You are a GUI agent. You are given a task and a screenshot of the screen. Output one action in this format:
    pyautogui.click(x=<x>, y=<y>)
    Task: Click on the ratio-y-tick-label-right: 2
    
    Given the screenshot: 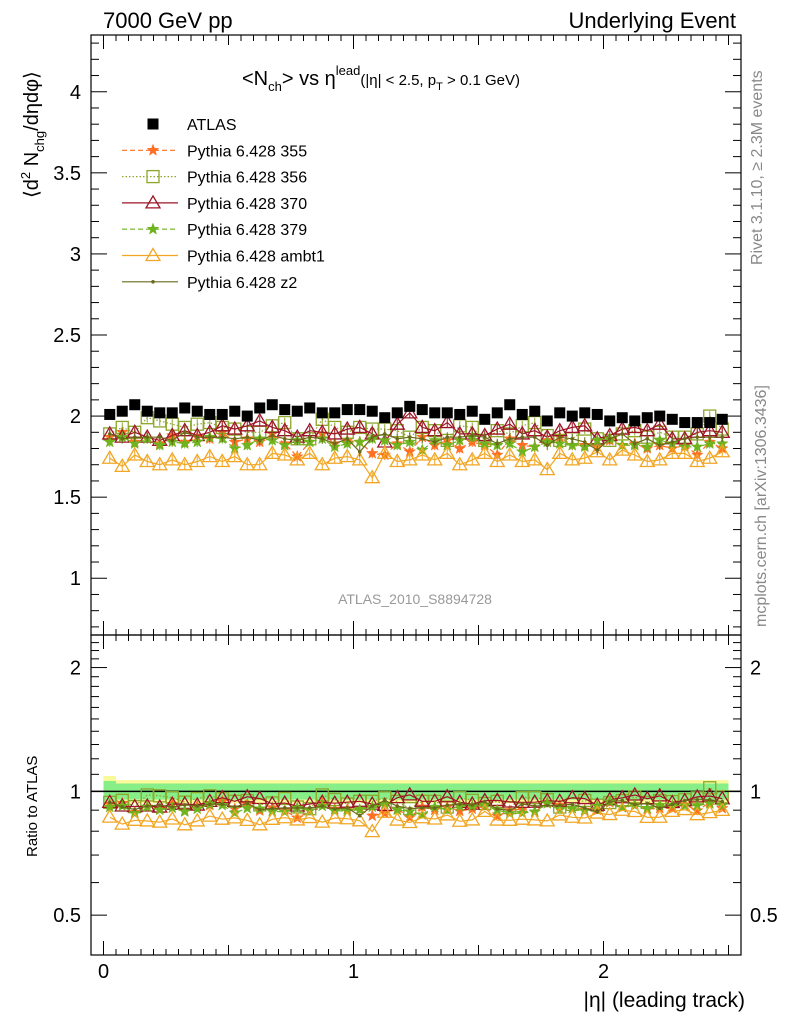 What is the action you would take?
    pyautogui.click(x=755, y=669)
    